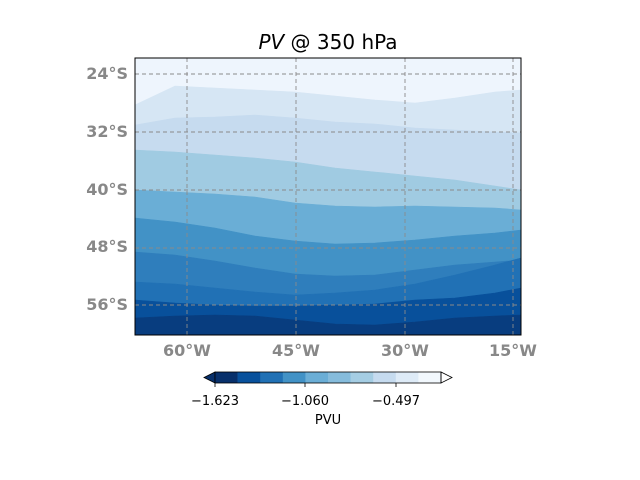 This screenshot has height=480, width=640. I want to click on lat-label-56s: 56°S, so click(107, 304).